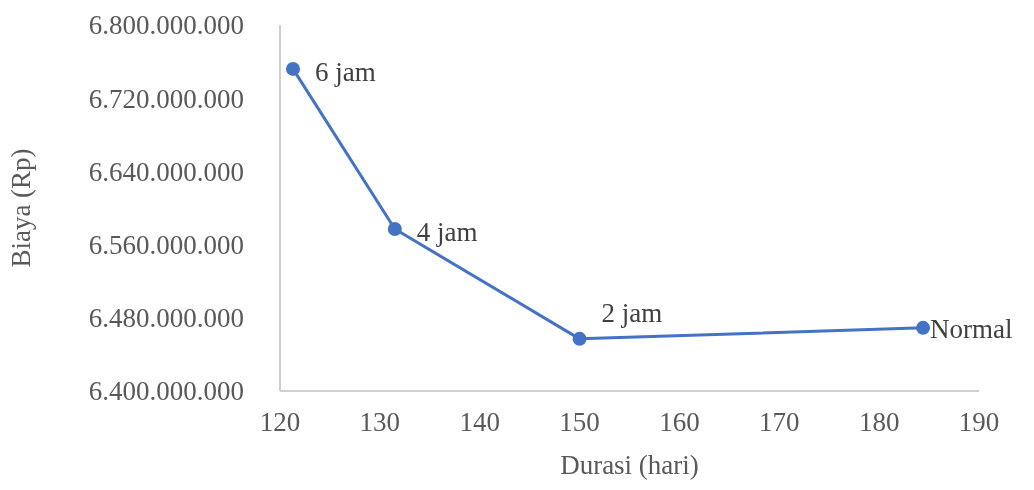 The width and height of the screenshot is (1034, 490). I want to click on y-tick-label: 6.560.000.000, so click(166, 245).